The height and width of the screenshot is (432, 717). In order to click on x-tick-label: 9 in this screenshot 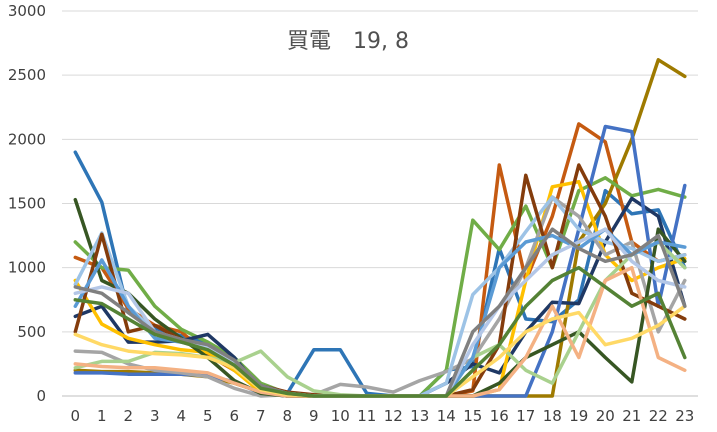, I will do `click(314, 416)`.